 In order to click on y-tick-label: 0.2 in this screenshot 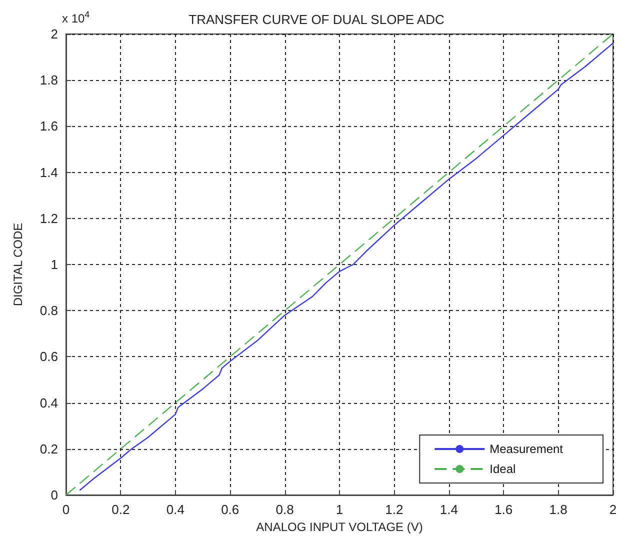, I will do `click(49, 448)`.